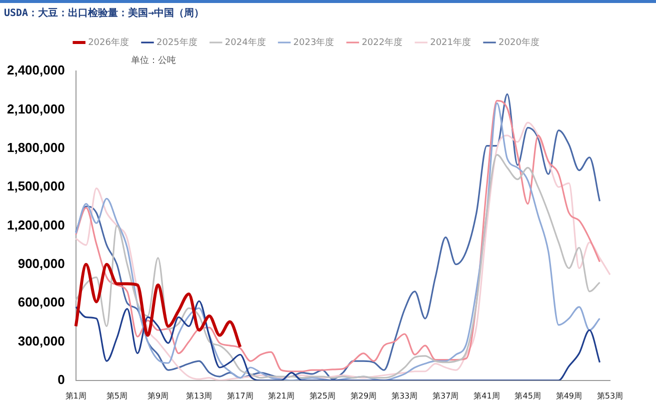 Image resolution: width=656 pixels, height=405 pixels. What do you see at coordinates (177, 42) in the screenshot?
I see `legend-label: 2025年度` at bounding box center [177, 42].